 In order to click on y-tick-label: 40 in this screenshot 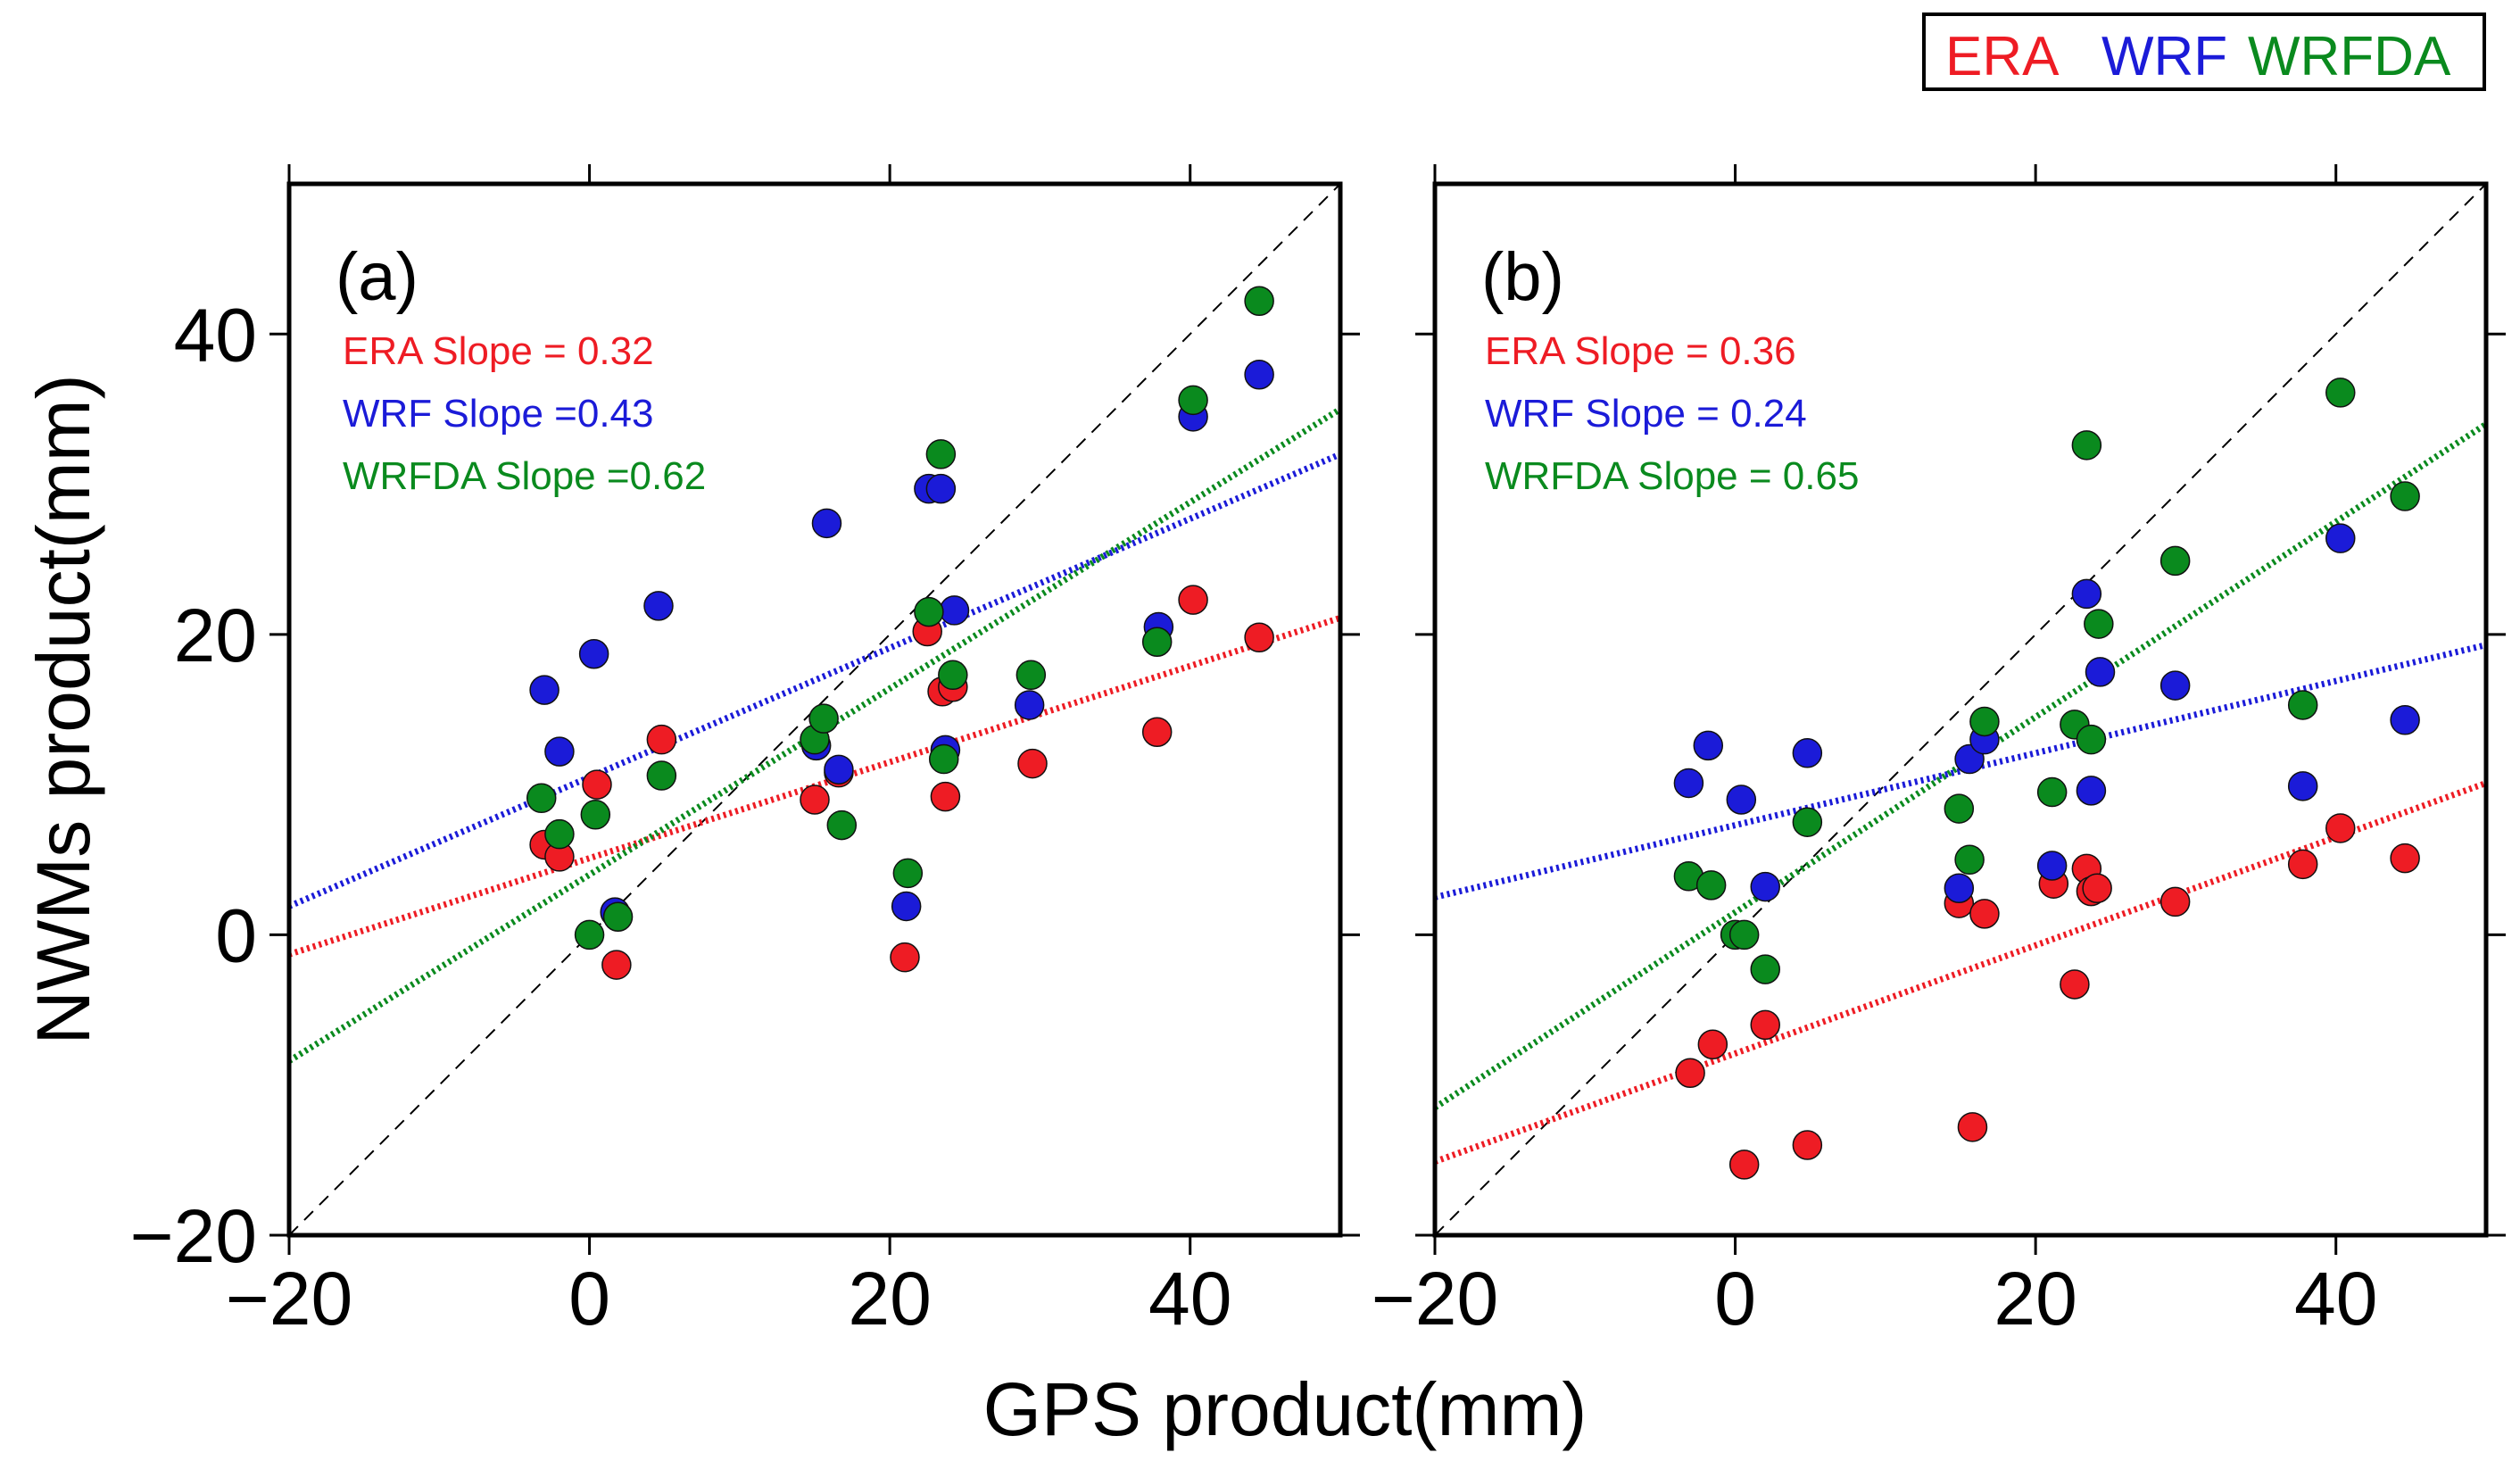, I will do `click(215, 335)`.